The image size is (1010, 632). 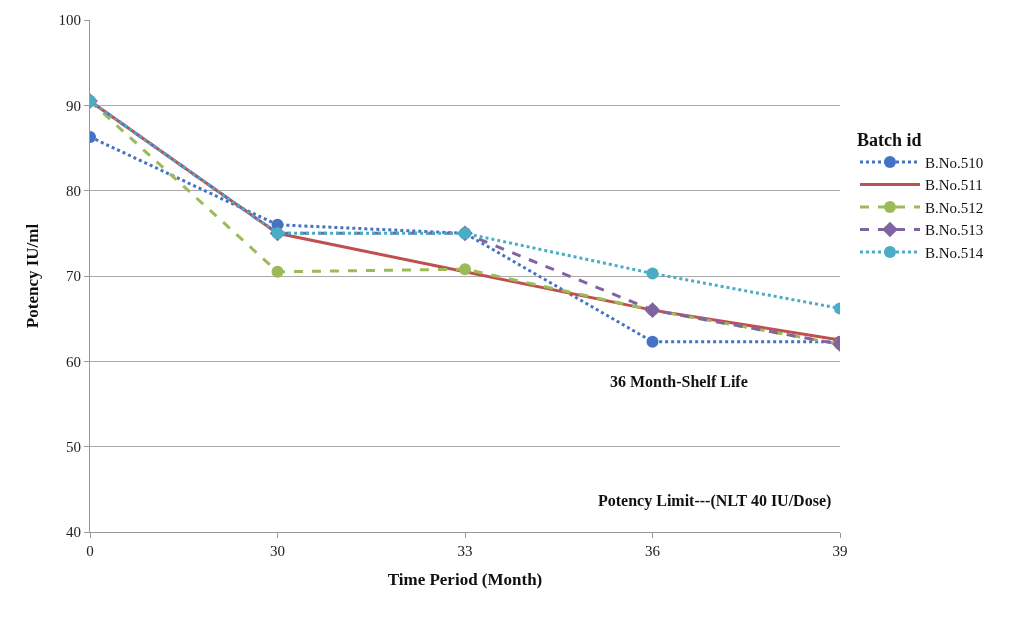 What do you see at coordinates (679, 381) in the screenshot?
I see `annotation: 36 Month-Shelf Life` at bounding box center [679, 381].